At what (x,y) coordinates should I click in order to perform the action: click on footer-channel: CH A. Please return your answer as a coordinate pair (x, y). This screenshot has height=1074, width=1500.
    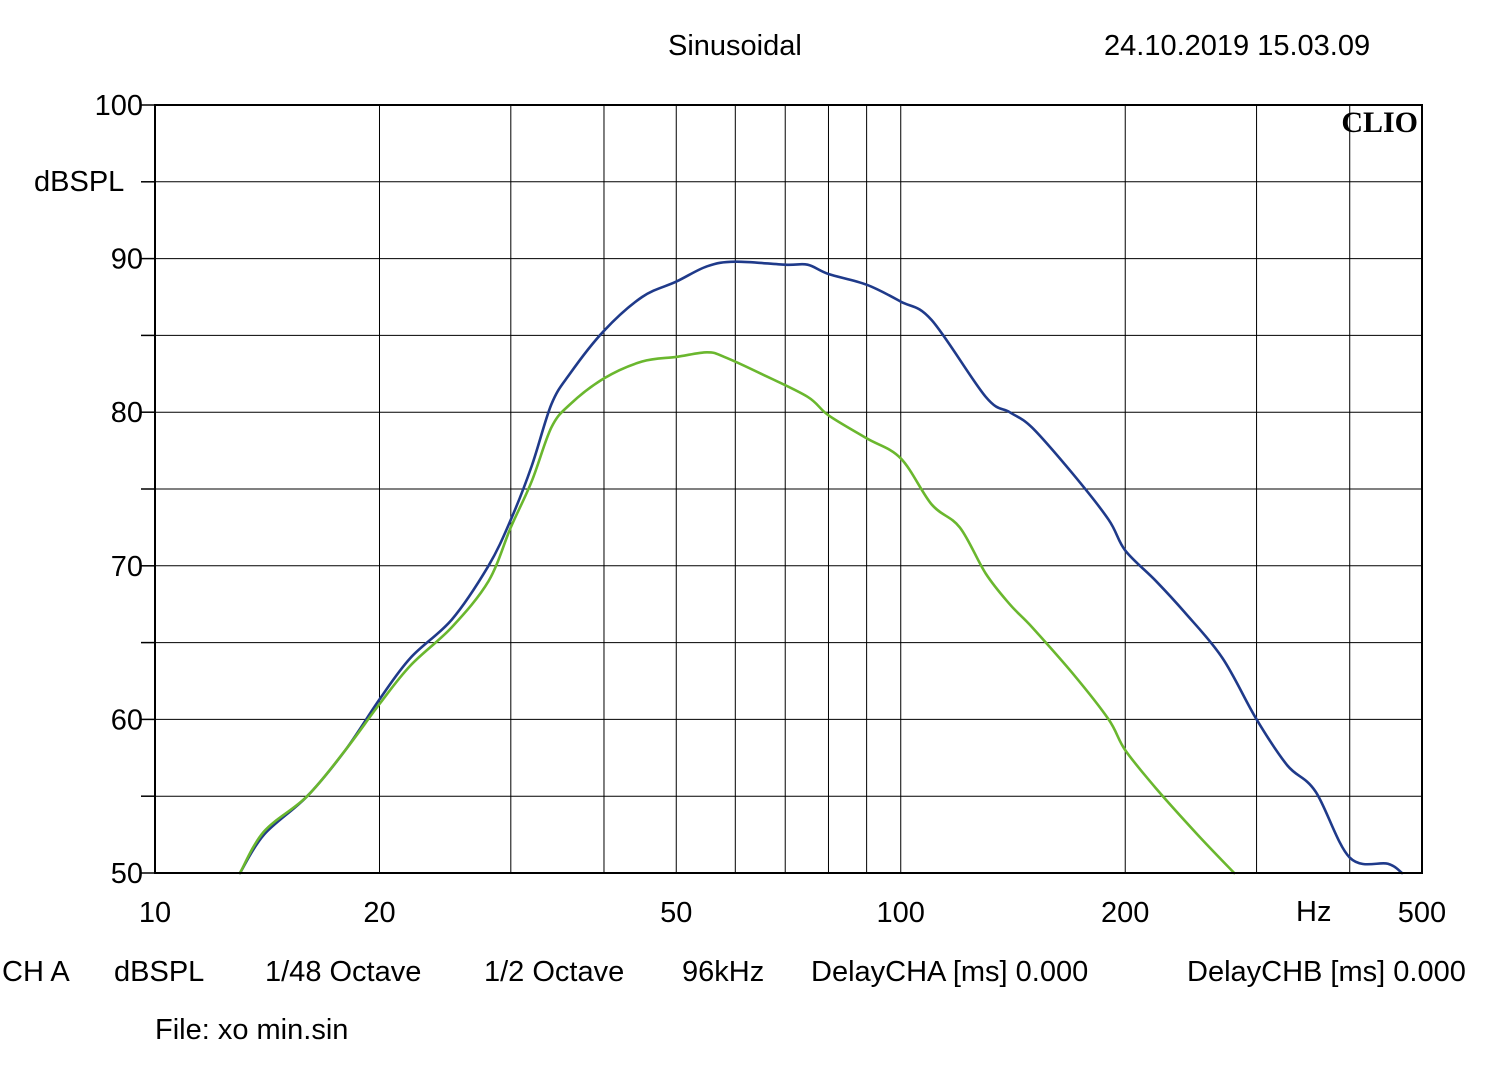
    Looking at the image, I should click on (36, 972).